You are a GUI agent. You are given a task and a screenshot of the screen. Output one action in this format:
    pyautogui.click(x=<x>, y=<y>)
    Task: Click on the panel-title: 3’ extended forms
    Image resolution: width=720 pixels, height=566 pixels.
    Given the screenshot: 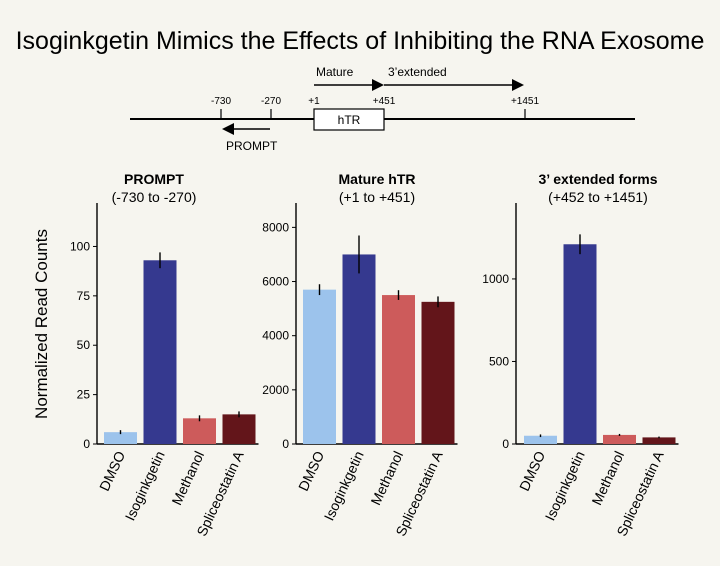 What is the action you would take?
    pyautogui.click(x=597, y=179)
    